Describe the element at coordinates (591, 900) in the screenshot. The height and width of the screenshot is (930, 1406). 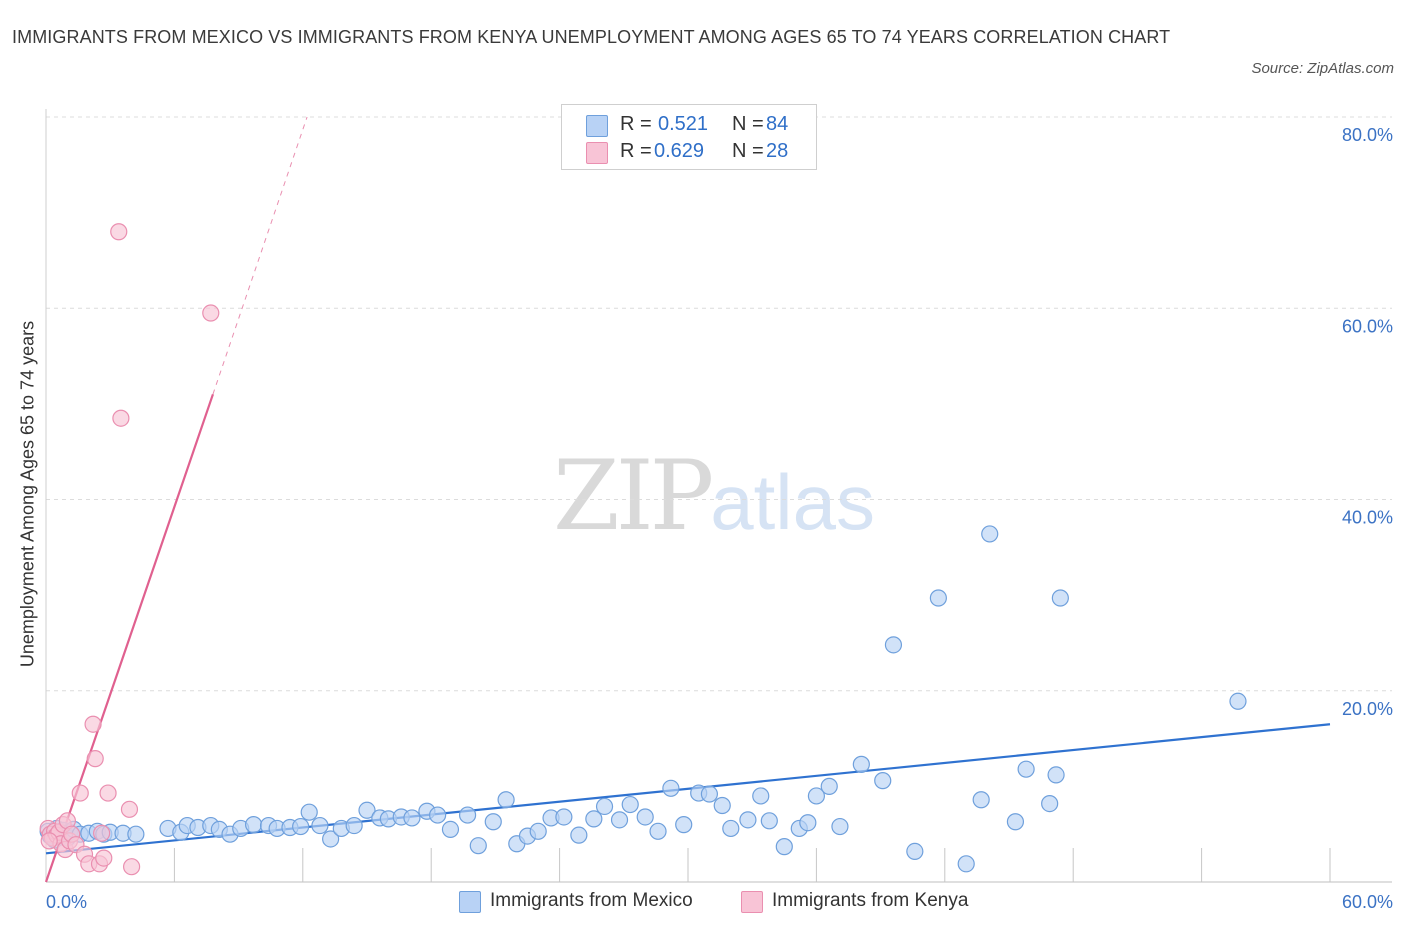
I see `legend-label: Immigrants from Mexico` at that location.